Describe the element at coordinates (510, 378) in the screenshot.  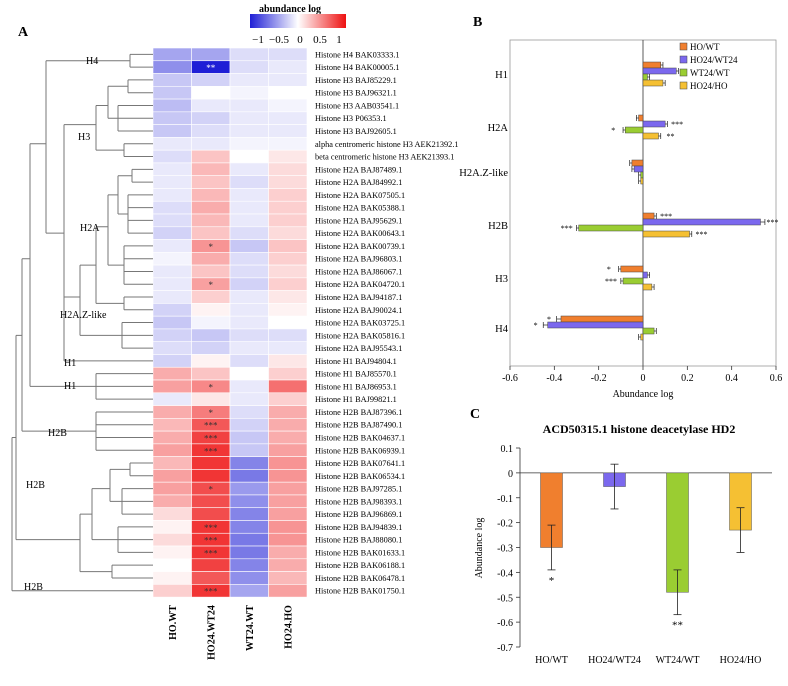
I see `chart-b-xtick-label: -0.6` at that location.